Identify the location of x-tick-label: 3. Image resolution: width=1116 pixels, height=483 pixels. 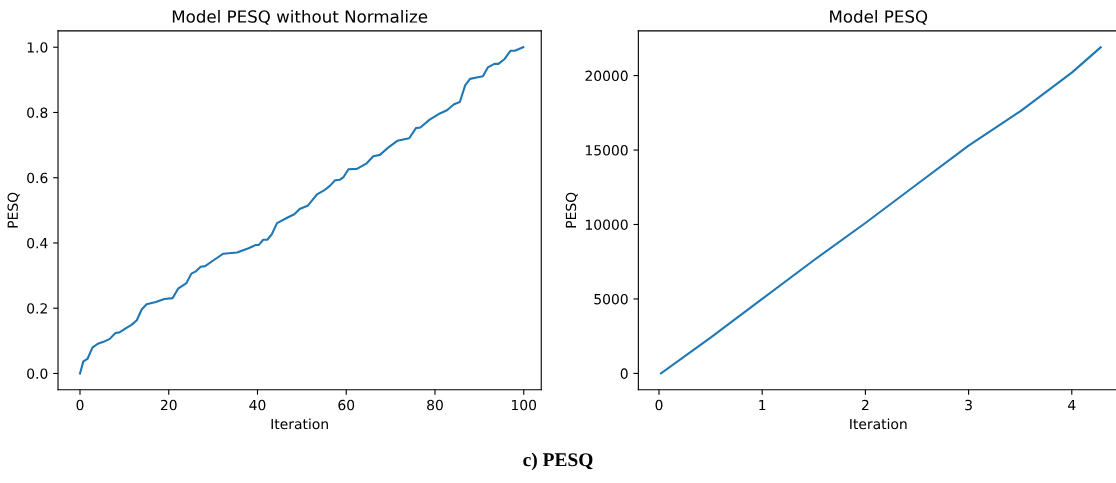
(968, 405).